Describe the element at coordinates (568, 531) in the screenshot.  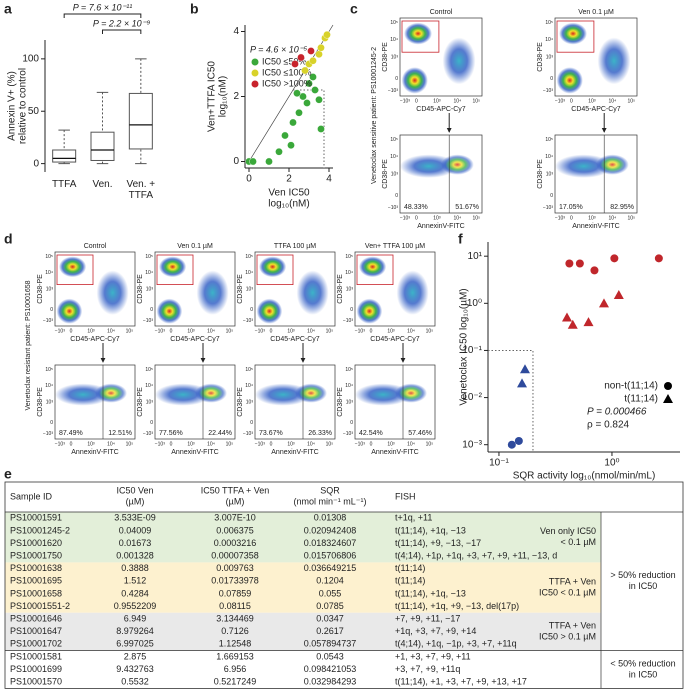
I see `section-label: Ven only IC50` at that location.